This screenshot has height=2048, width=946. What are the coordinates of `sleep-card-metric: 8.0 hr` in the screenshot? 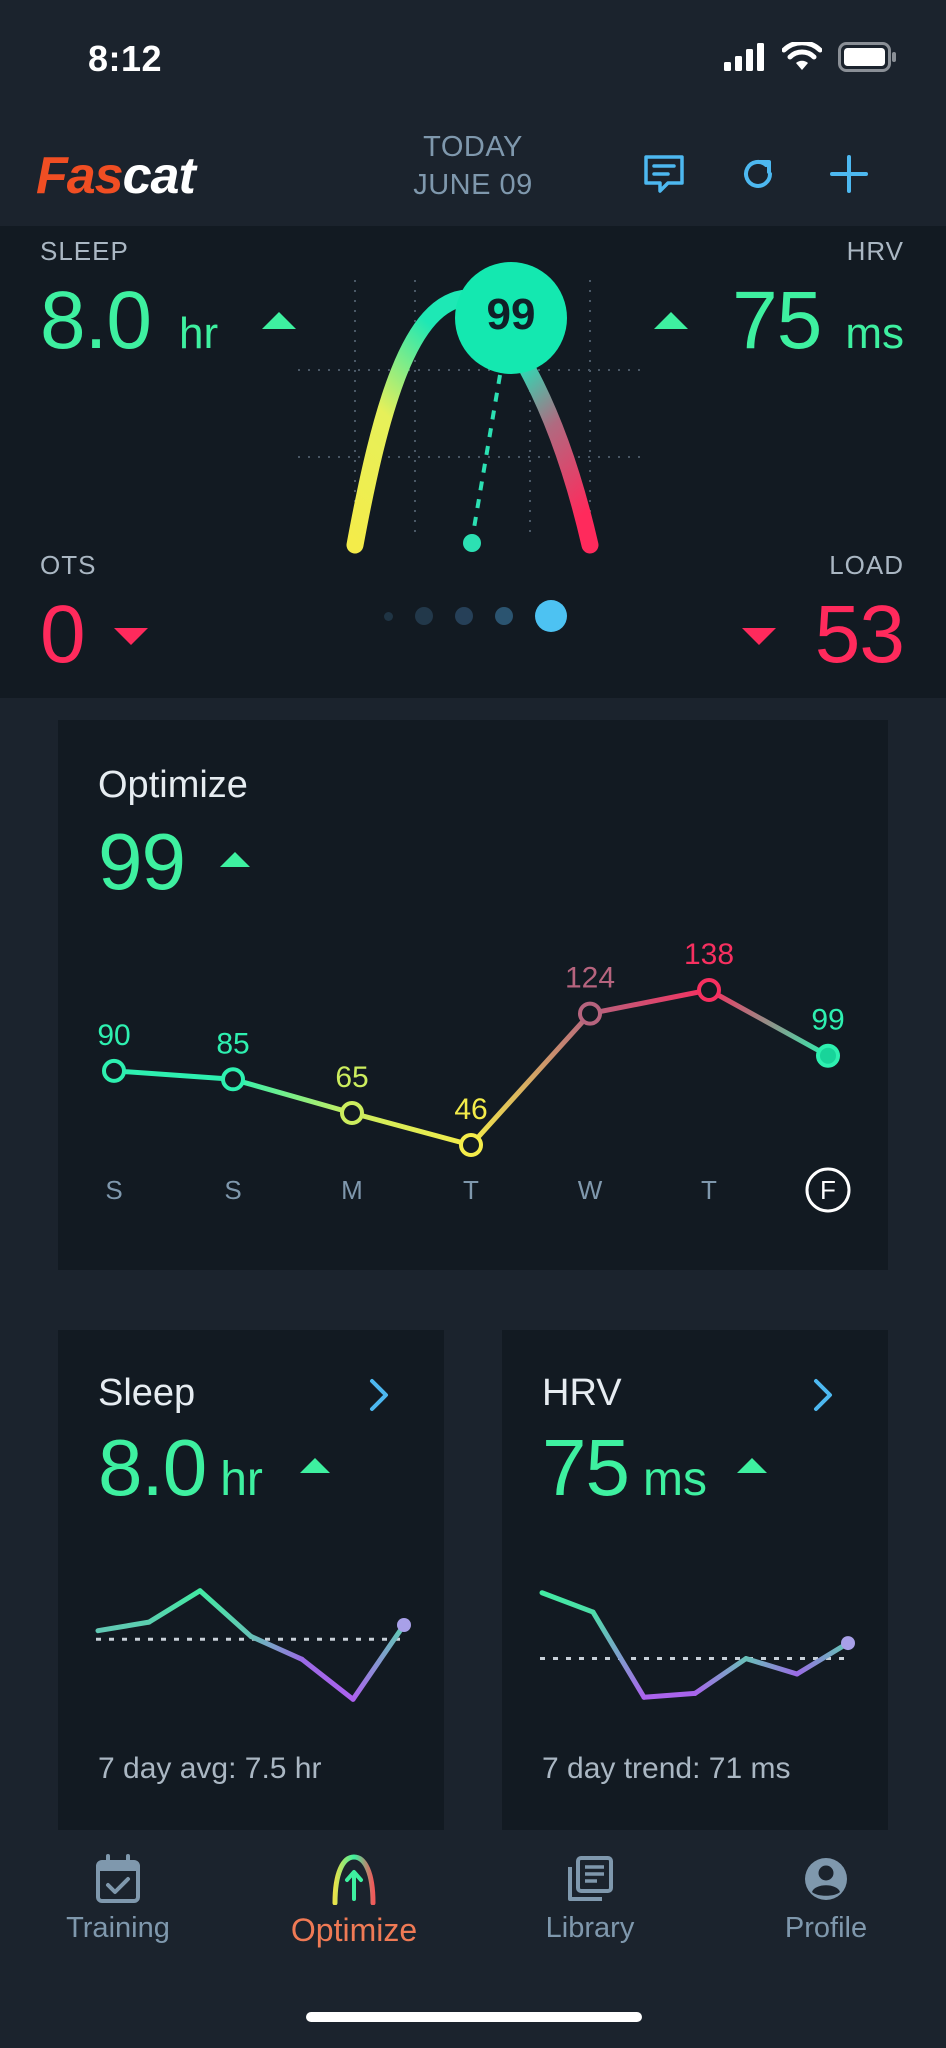 It's located at (180, 1468).